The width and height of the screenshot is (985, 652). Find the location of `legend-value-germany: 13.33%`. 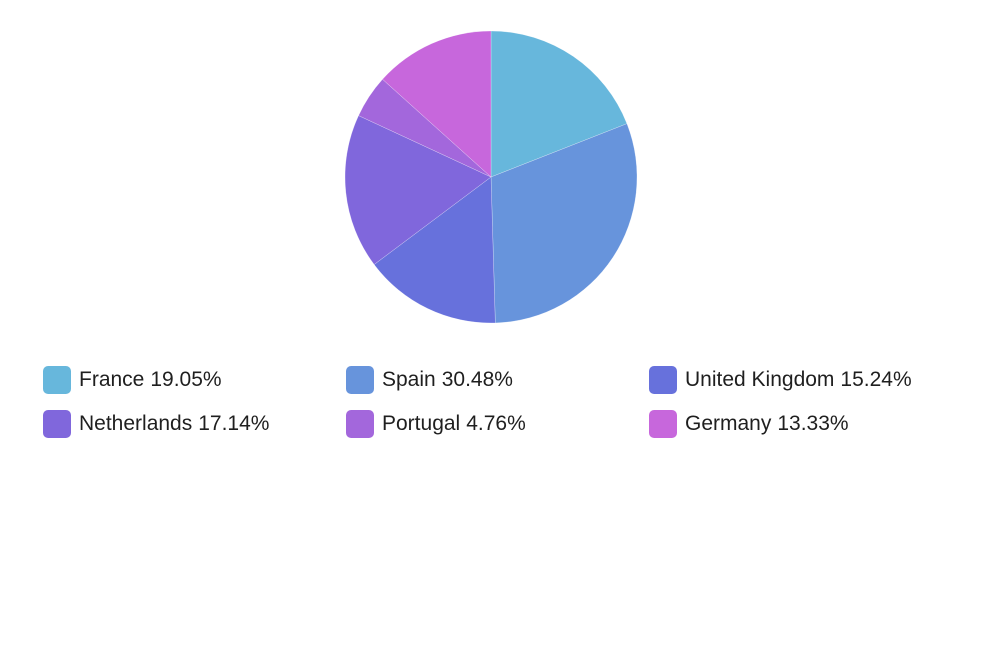

legend-value-germany: 13.33% is located at coordinates (813, 423).